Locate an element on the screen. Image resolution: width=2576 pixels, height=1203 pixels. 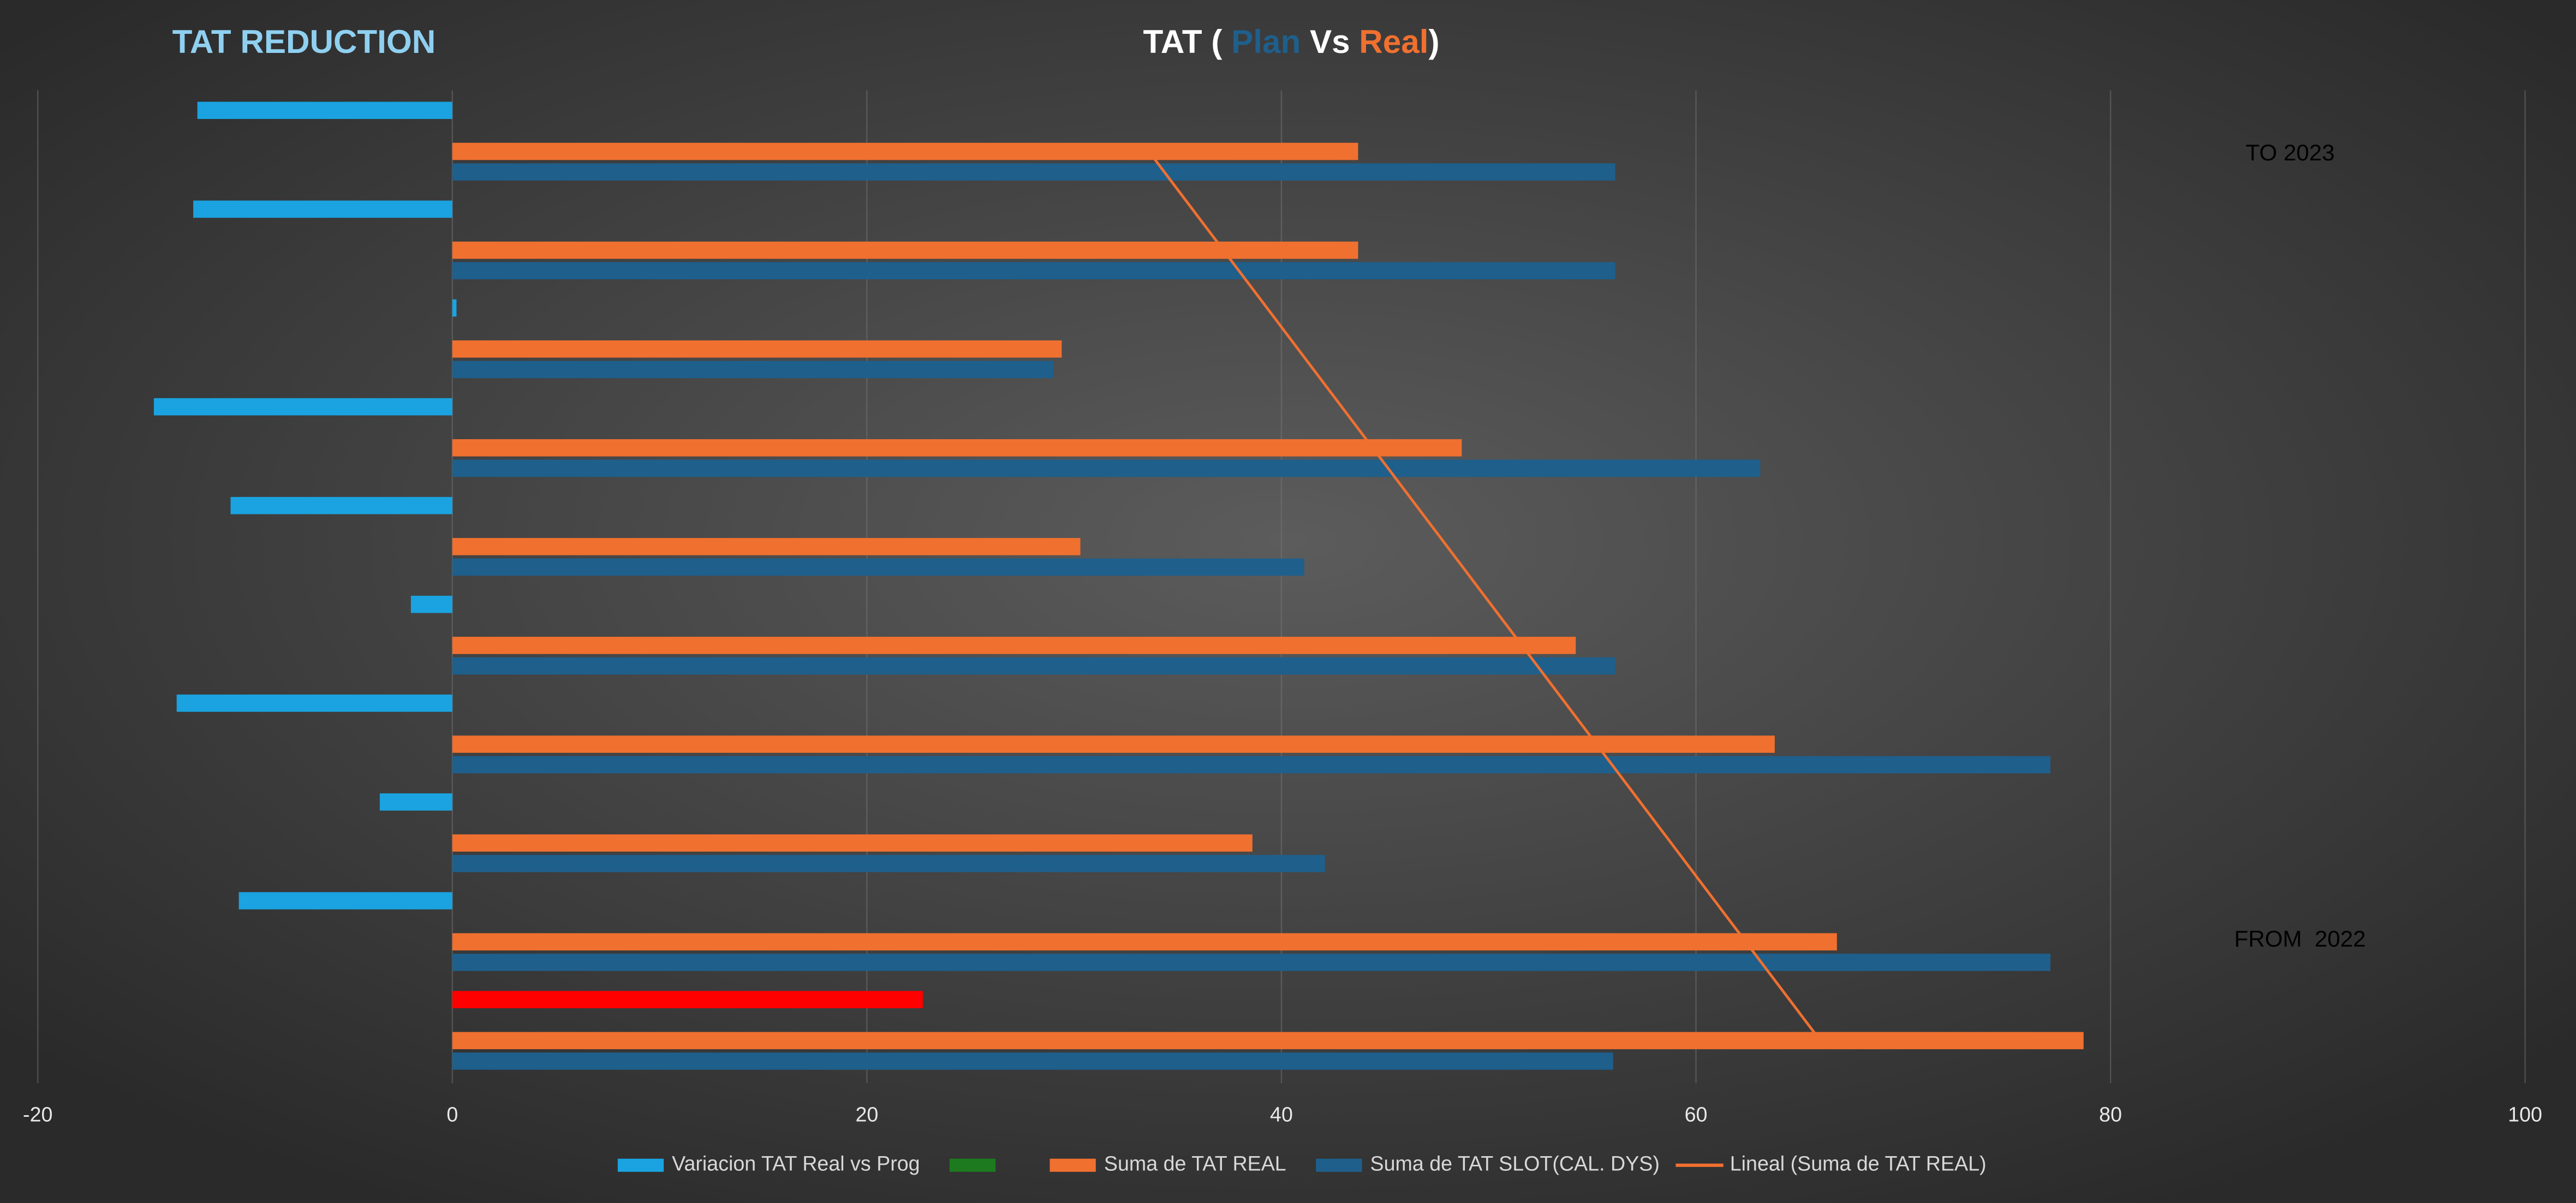
legend-label: Suma de TAT SLOT(CAL. DYS) is located at coordinates (1515, 1164).